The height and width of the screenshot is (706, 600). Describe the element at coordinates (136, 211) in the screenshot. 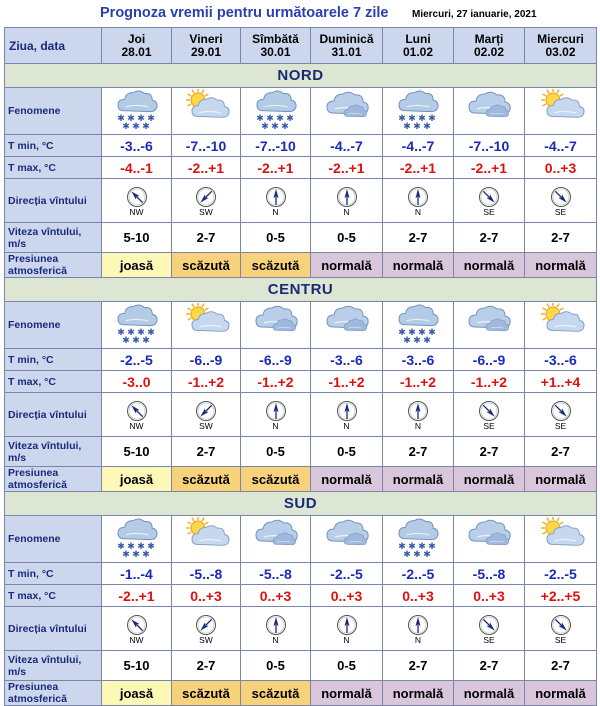

I see `wind-direction-label: NW` at that location.